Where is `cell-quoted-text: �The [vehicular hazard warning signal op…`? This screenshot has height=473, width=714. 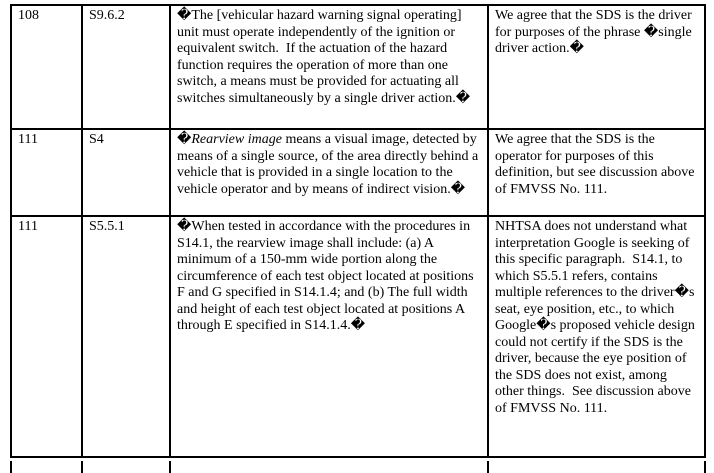 cell-quoted-text: �The [vehicular hazard warning signal op… is located at coordinates (330, 67).